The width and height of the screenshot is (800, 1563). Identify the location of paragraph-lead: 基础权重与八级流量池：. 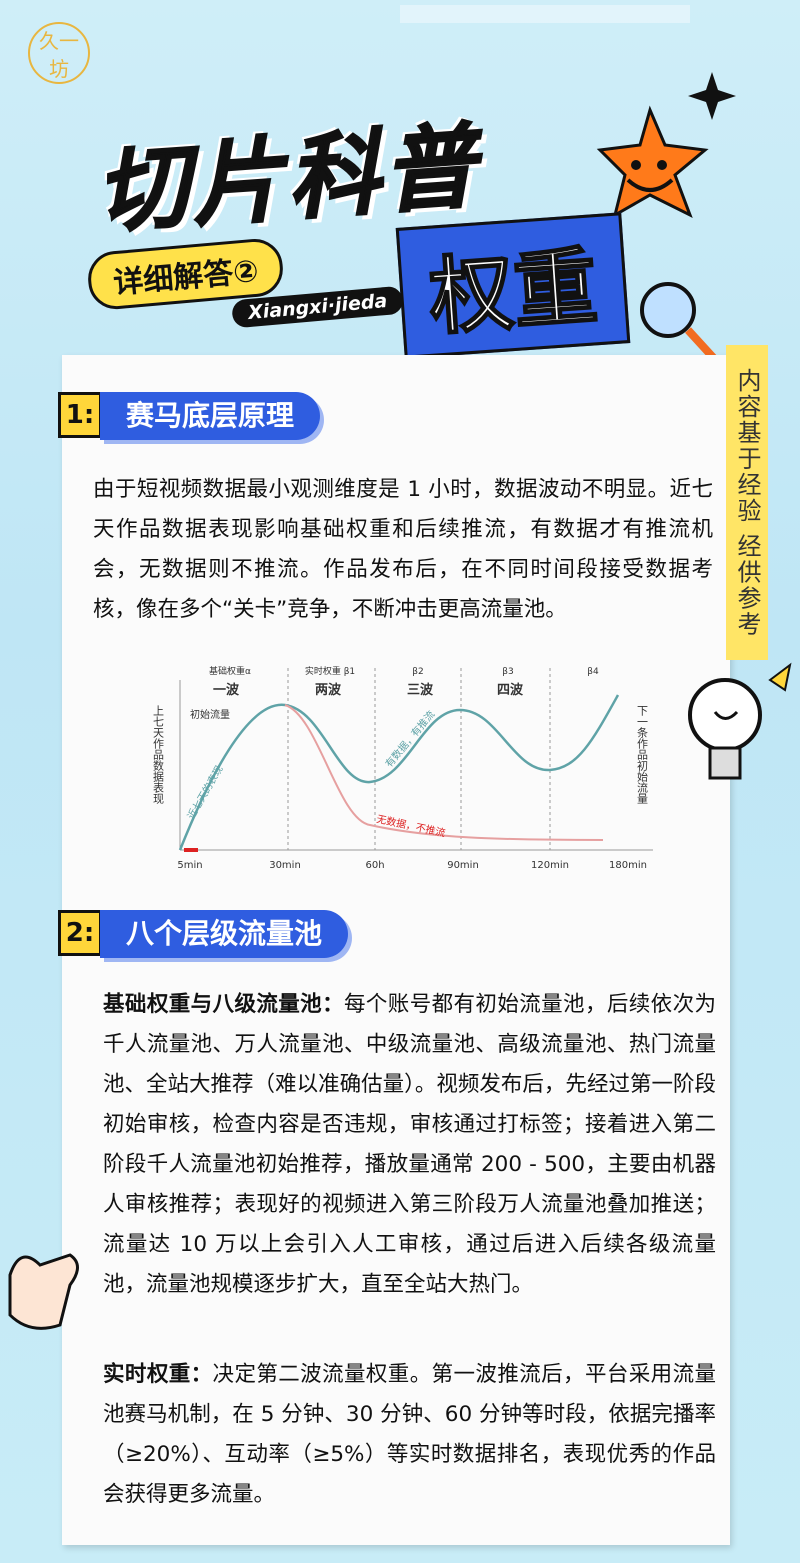
(223, 1004).